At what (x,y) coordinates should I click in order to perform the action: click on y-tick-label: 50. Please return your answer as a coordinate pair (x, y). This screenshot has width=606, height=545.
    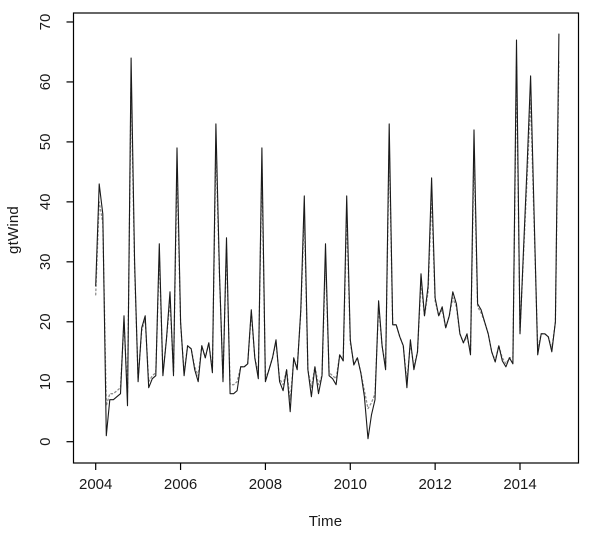
    Looking at the image, I should click on (45, 142).